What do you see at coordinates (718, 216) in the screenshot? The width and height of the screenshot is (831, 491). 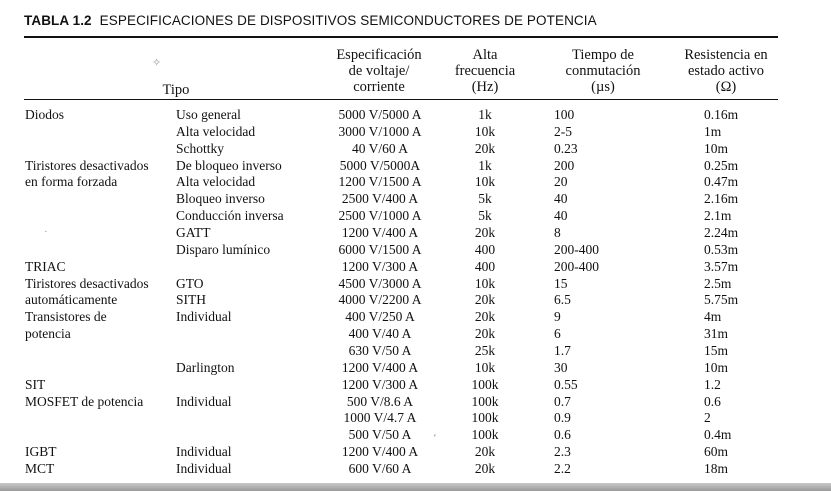 I see `table-cell-on-resistance: 2.1m` at bounding box center [718, 216].